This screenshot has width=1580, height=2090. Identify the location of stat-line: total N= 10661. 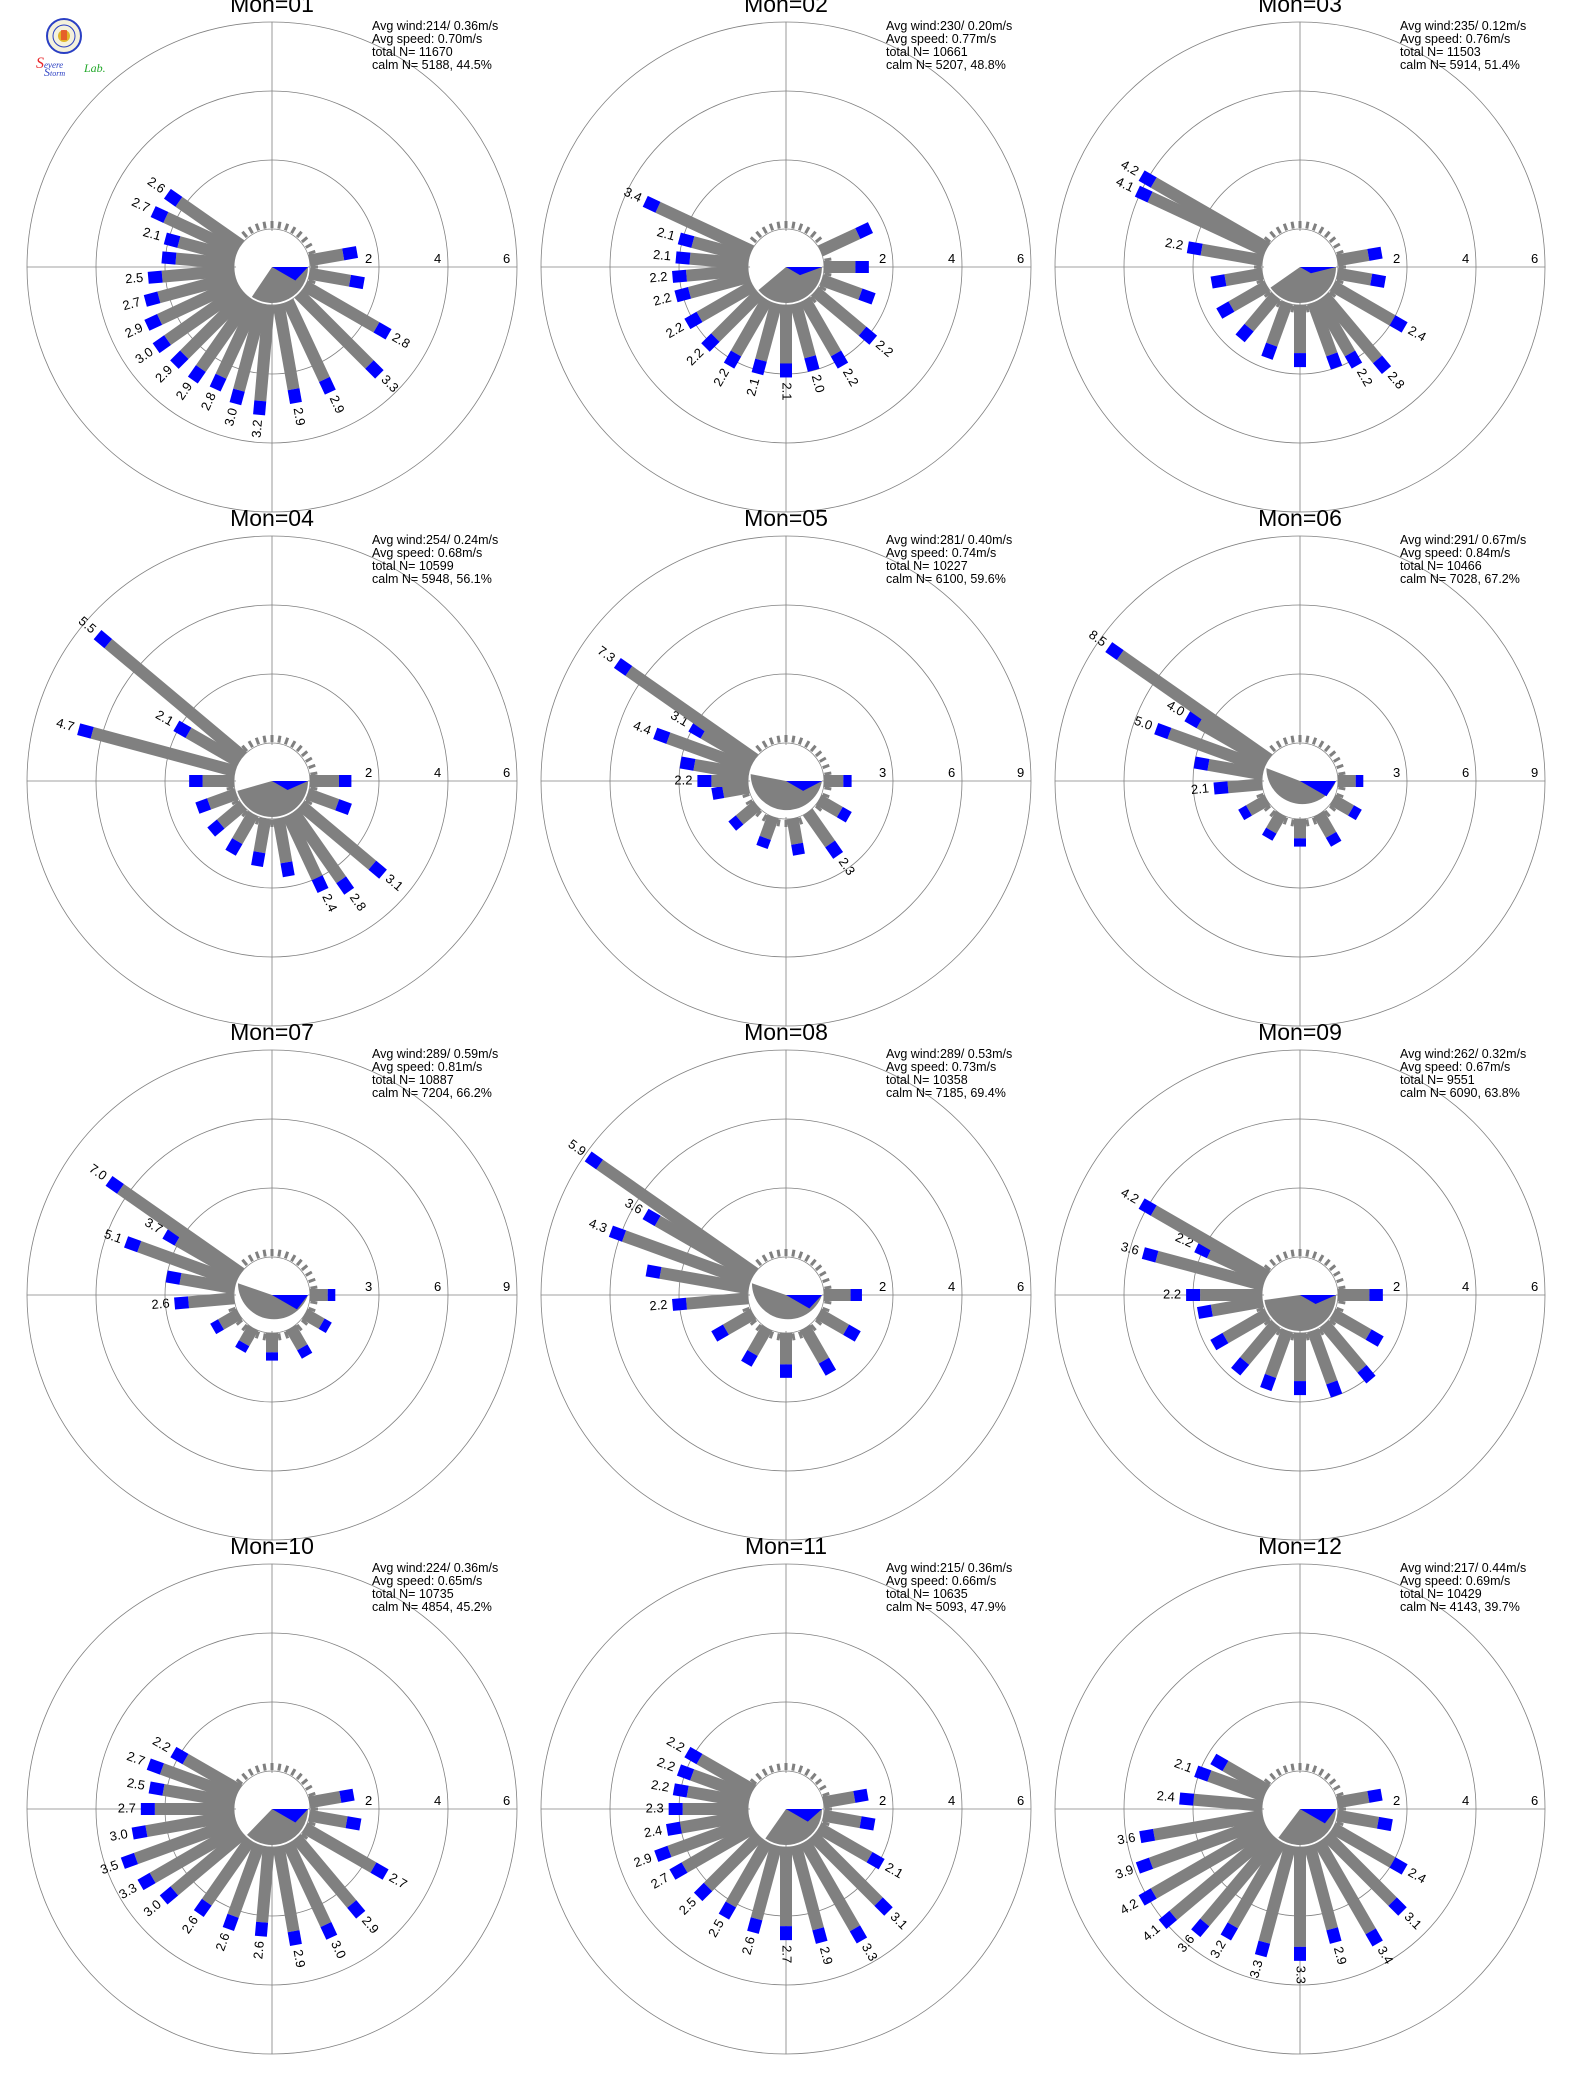
(927, 52).